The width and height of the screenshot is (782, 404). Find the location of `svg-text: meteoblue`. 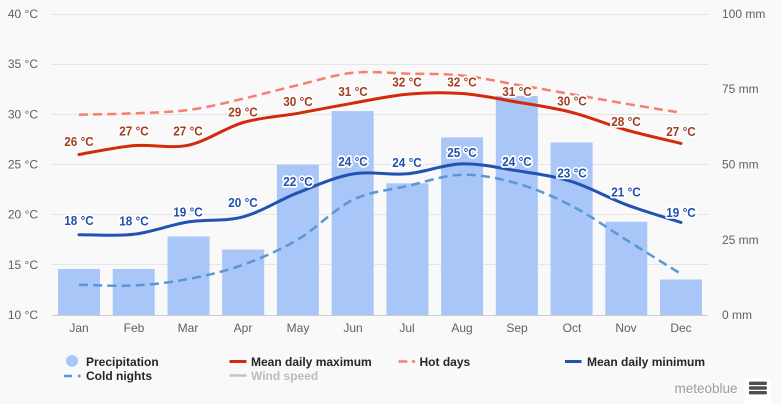

svg-text: meteoblue is located at coordinates (705, 388).